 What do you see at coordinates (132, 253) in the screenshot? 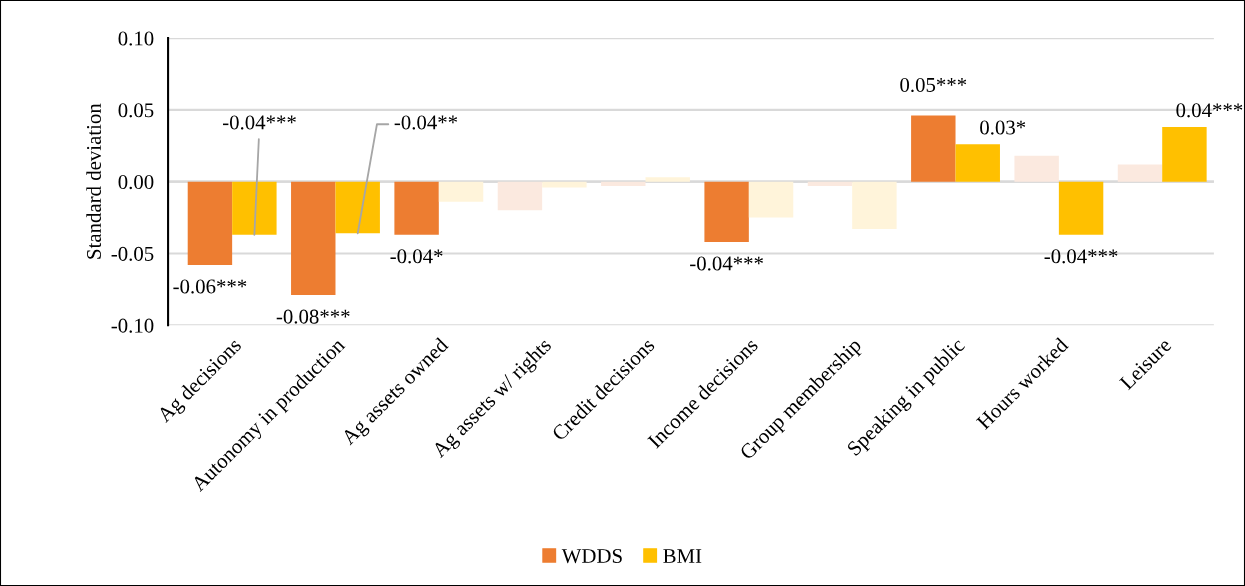
I see `y-tick-label: -0.05` at bounding box center [132, 253].